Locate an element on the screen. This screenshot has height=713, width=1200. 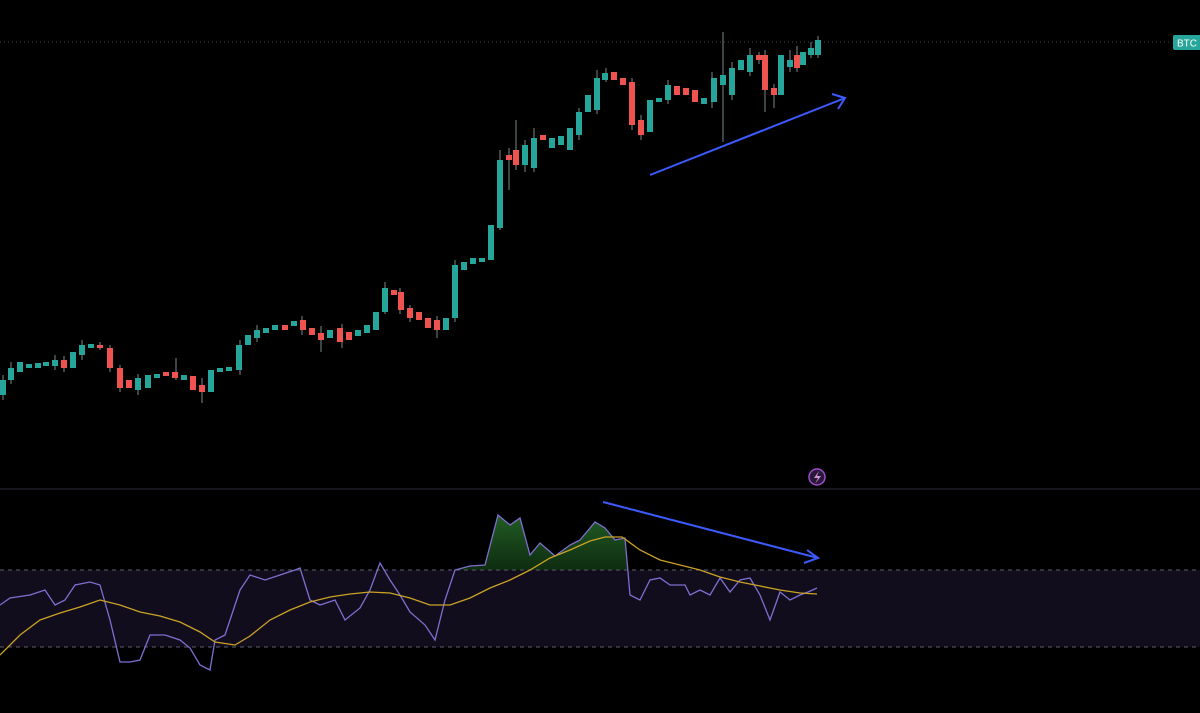
rsi-overbought-fill is located at coordinates (541, 542).